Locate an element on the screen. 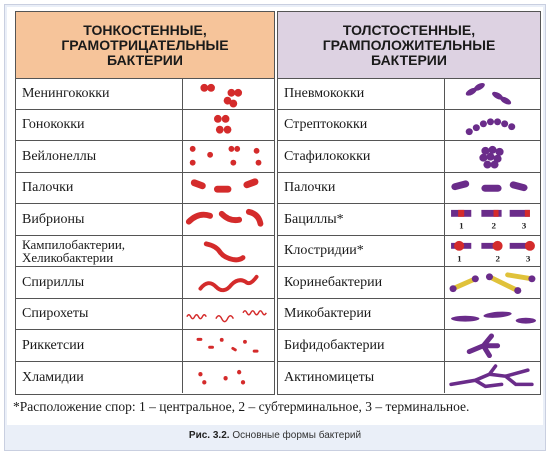  figure-caption: Рис. 3.2. Основные формы бактерий is located at coordinates (275, 435).